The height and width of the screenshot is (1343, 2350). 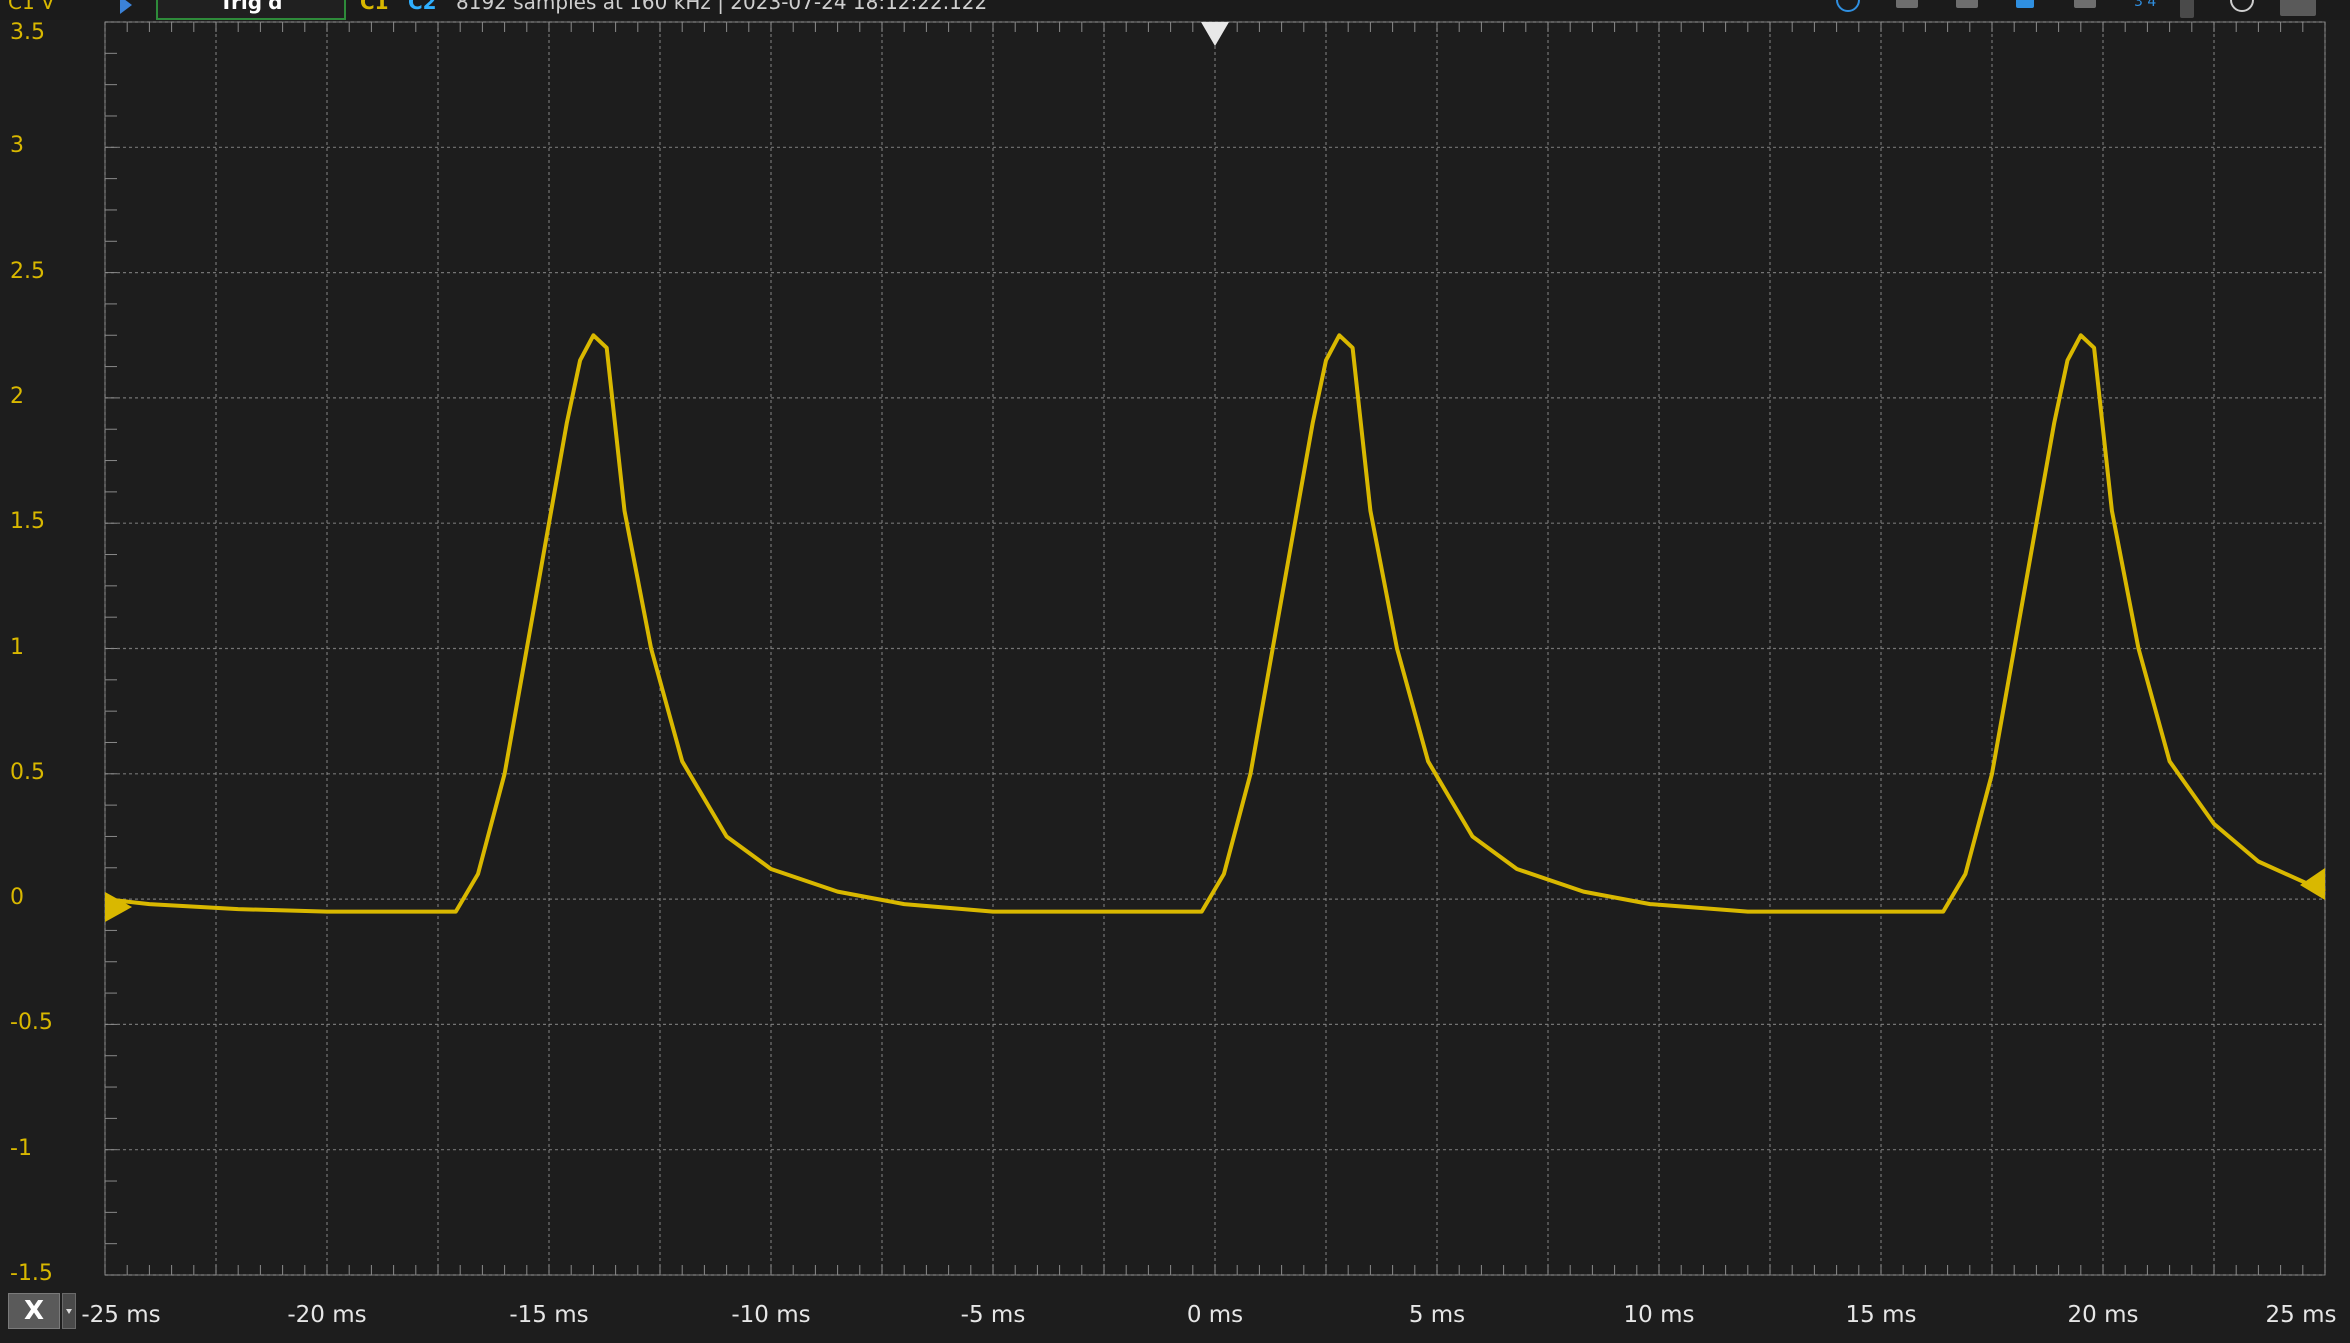 I want to click on y-tick-label: 2.5, so click(x=27, y=271).